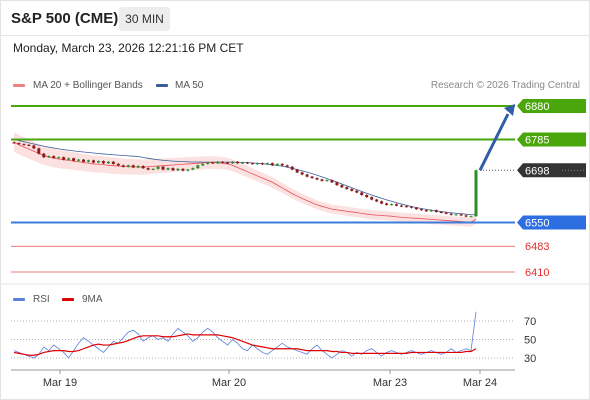 The image size is (590, 400). I want to click on x-tick-label: Mar 23, so click(390, 383).